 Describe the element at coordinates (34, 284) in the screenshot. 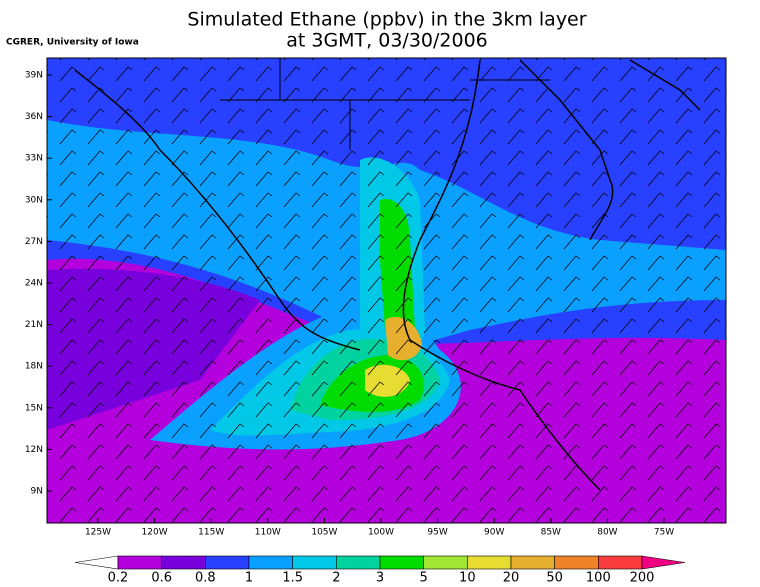

I see `lat-label: 24N` at that location.